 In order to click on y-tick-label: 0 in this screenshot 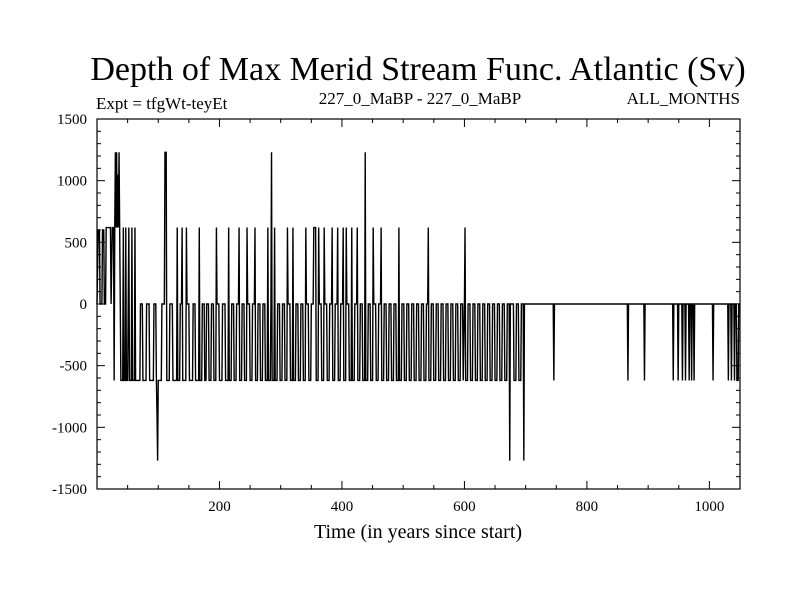, I will do `click(84, 305)`.